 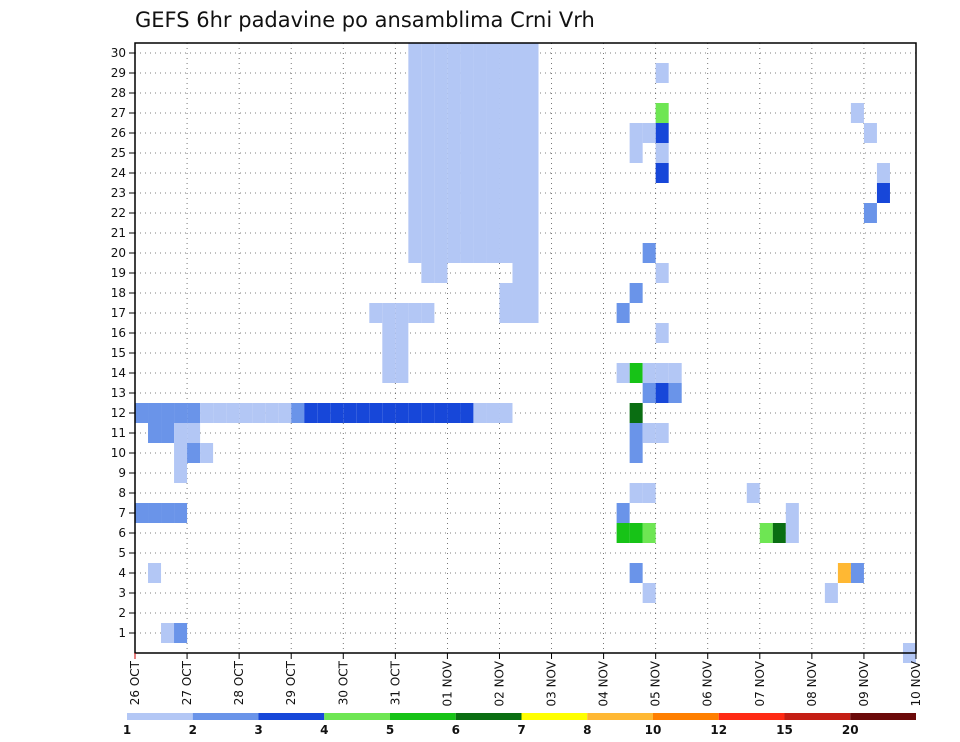 What do you see at coordinates (653, 730) in the screenshot?
I see `legend-level-label: 10` at bounding box center [653, 730].